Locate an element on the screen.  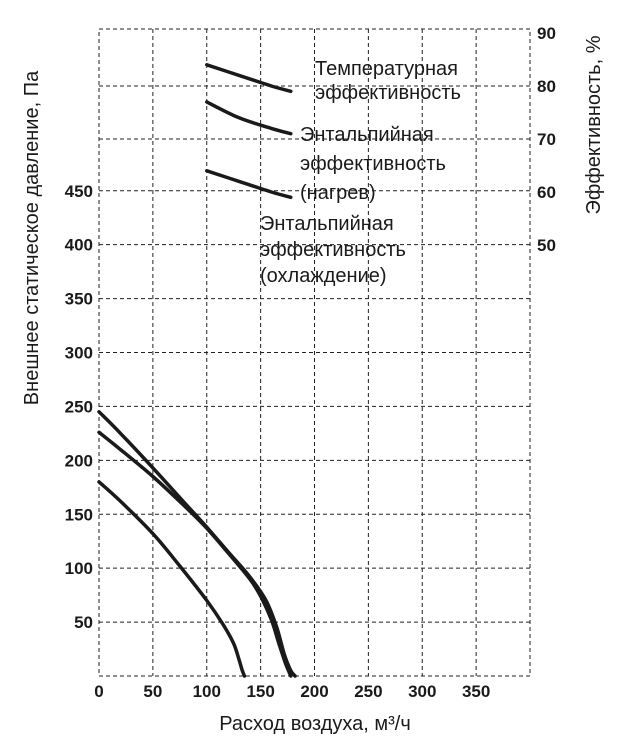
y-left-tick-label: 200 is located at coordinates (79, 460).